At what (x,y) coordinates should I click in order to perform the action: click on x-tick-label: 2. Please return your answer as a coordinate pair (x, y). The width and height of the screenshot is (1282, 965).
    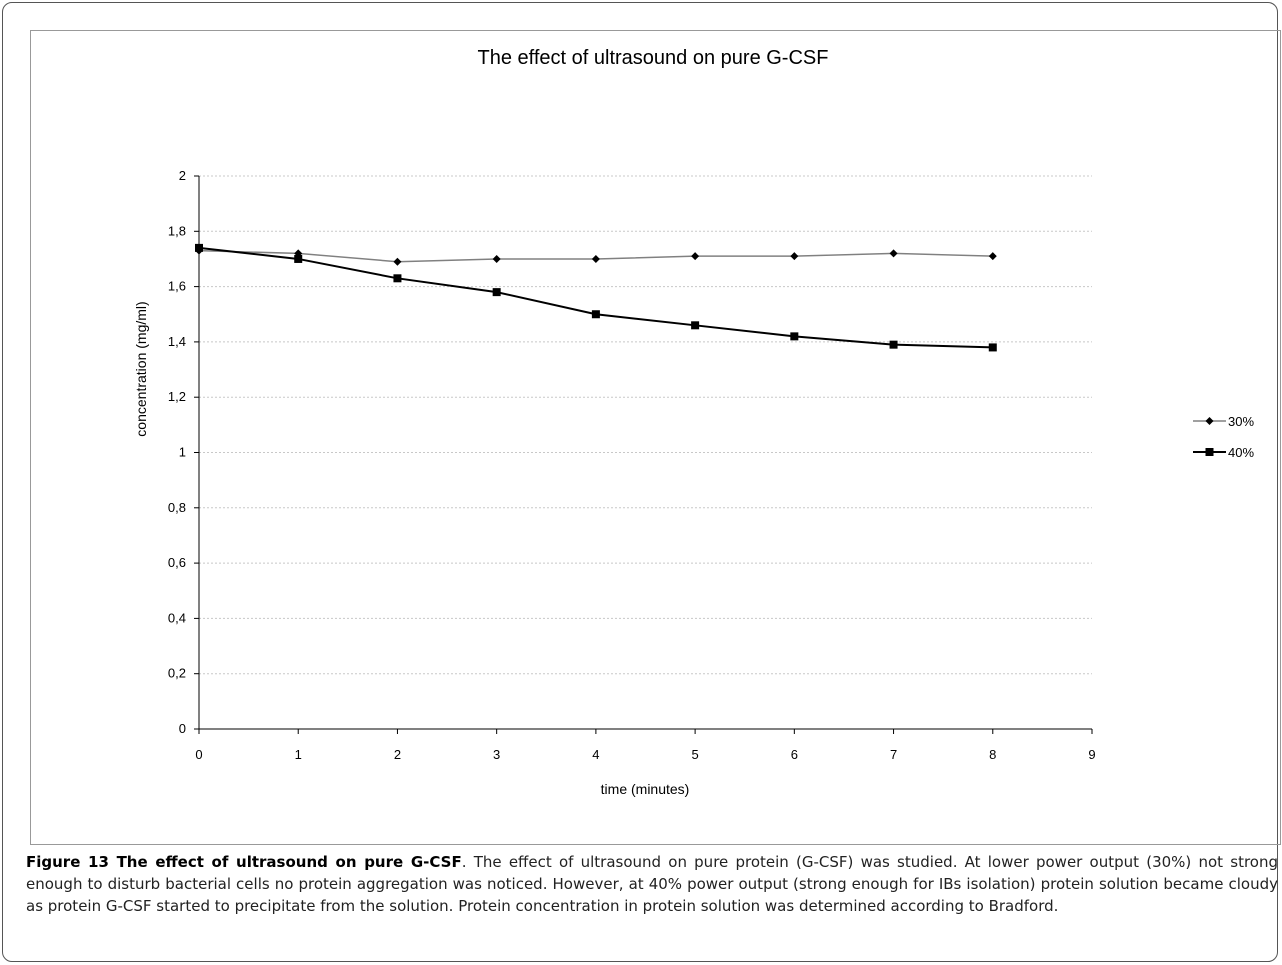
    Looking at the image, I should click on (397, 754).